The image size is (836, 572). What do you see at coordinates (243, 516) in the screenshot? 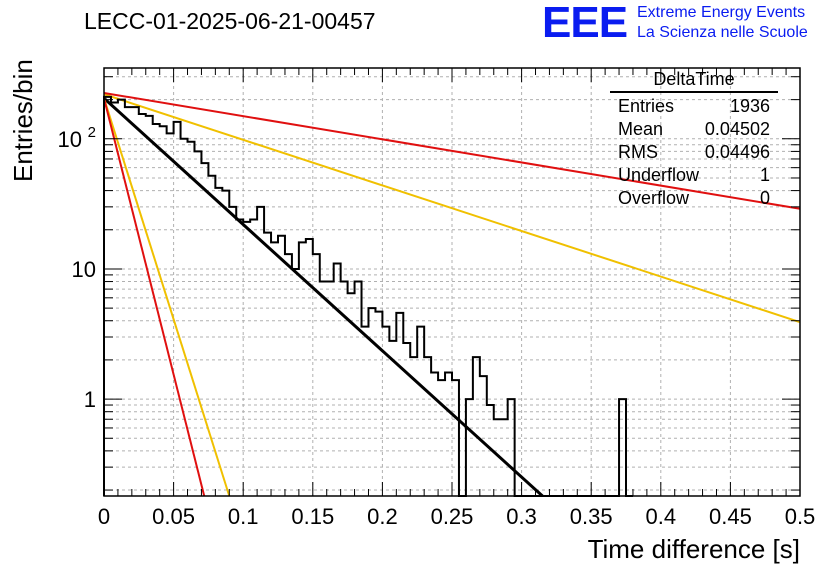
I see `x-tick-label: 0.1` at bounding box center [243, 516].